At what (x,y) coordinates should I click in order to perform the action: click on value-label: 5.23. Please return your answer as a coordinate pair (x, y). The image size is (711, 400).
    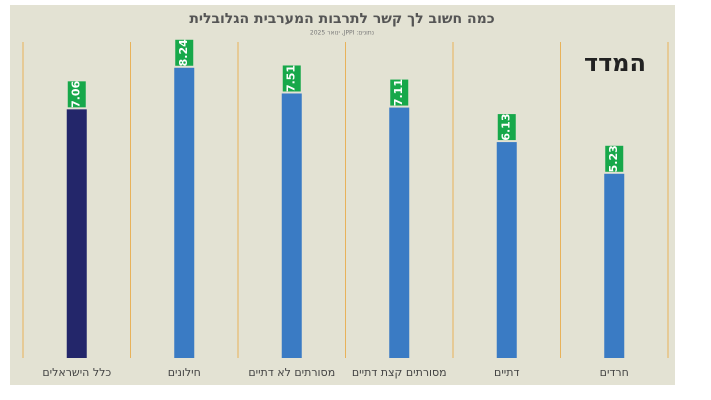
    Looking at the image, I should click on (613, 158).